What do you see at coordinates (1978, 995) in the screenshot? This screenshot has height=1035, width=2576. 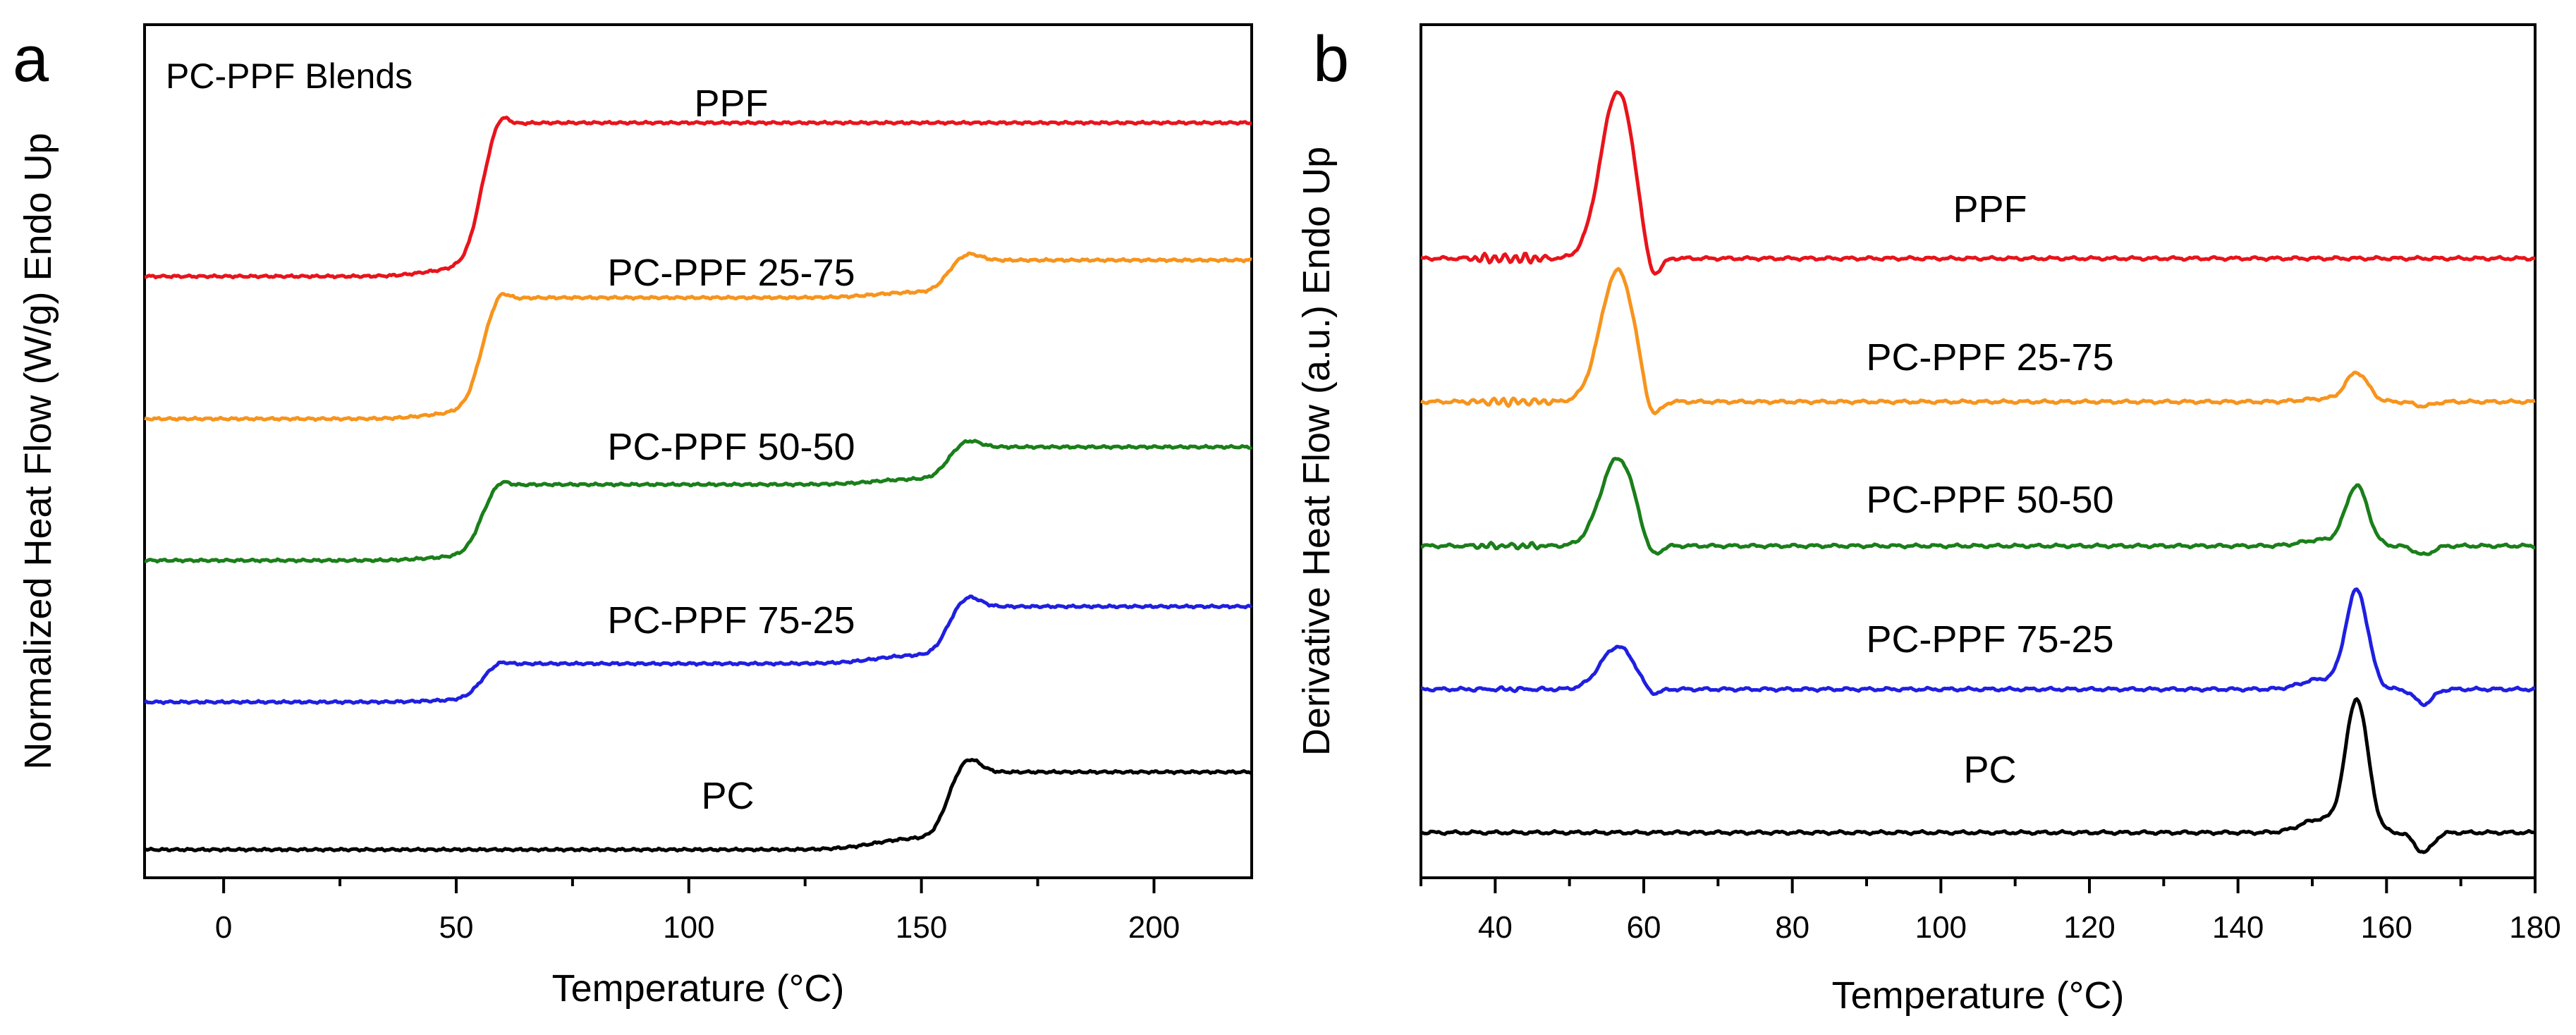 I see `panel-b-x-axis-label: Temperature (°C)` at bounding box center [1978, 995].